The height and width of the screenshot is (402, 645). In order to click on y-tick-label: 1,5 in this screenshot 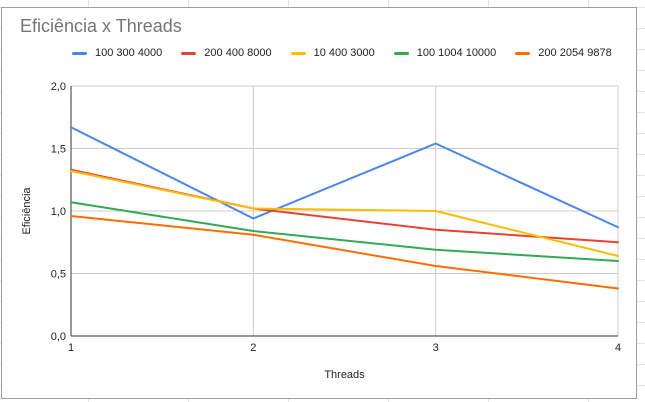, I will do `click(58, 150)`.